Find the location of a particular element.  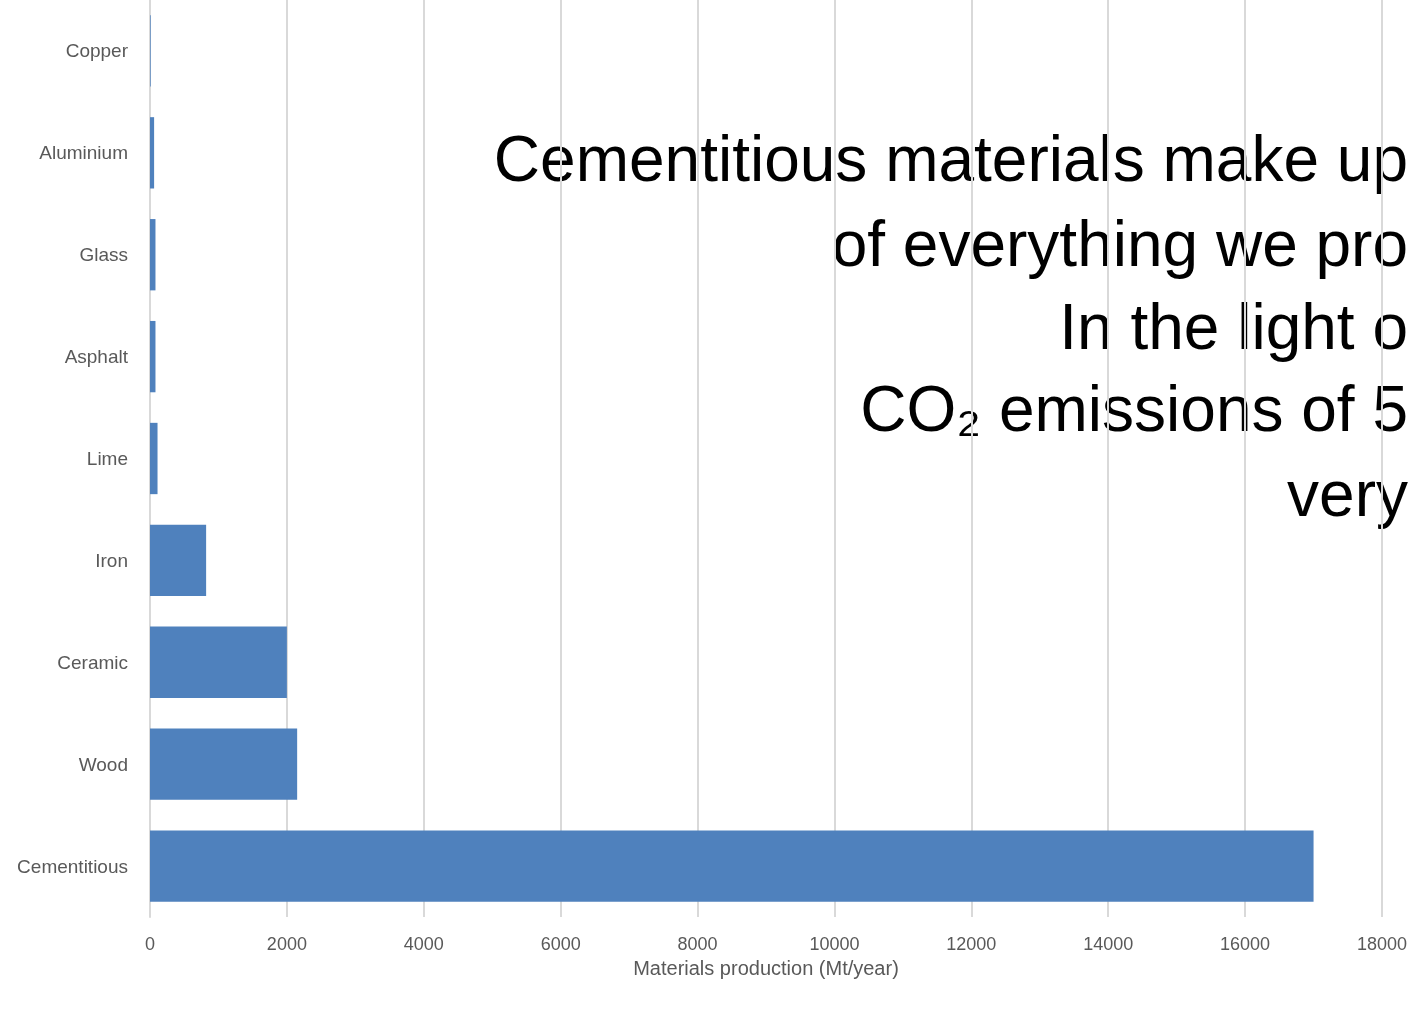

x-axis-title: Materials production (Mt/year) is located at coordinates (766, 967).